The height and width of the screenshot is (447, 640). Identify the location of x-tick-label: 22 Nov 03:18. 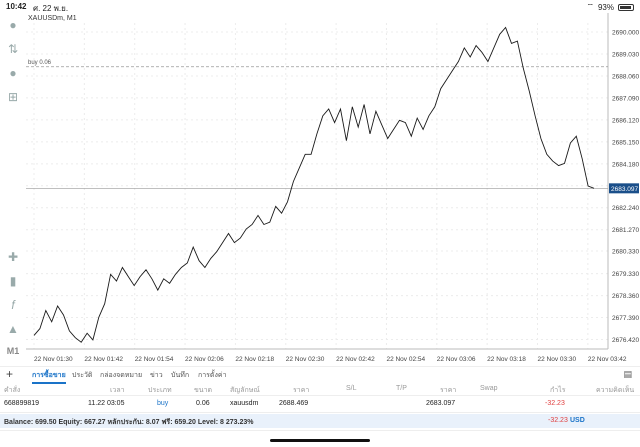
(506, 359).